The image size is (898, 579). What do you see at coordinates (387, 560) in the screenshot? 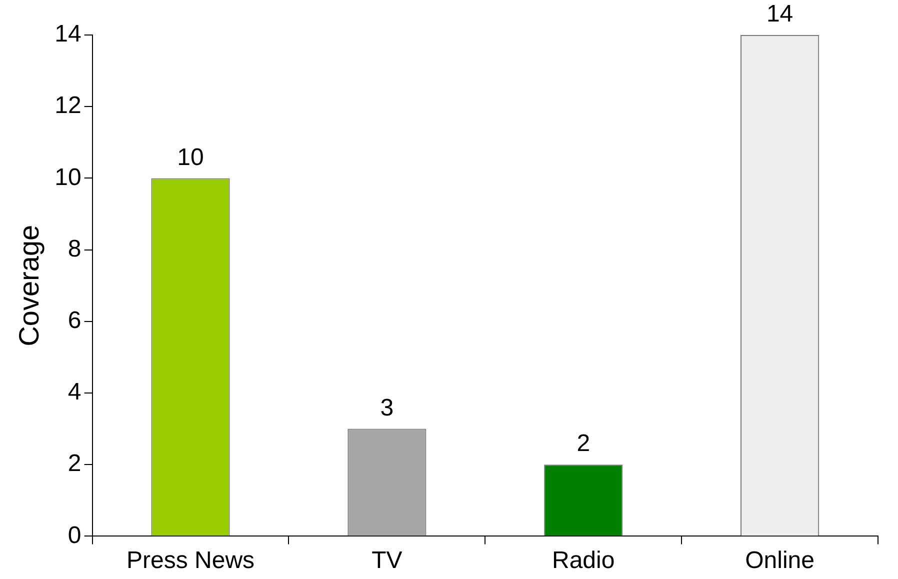
I see `x-tick-label: TV` at bounding box center [387, 560].